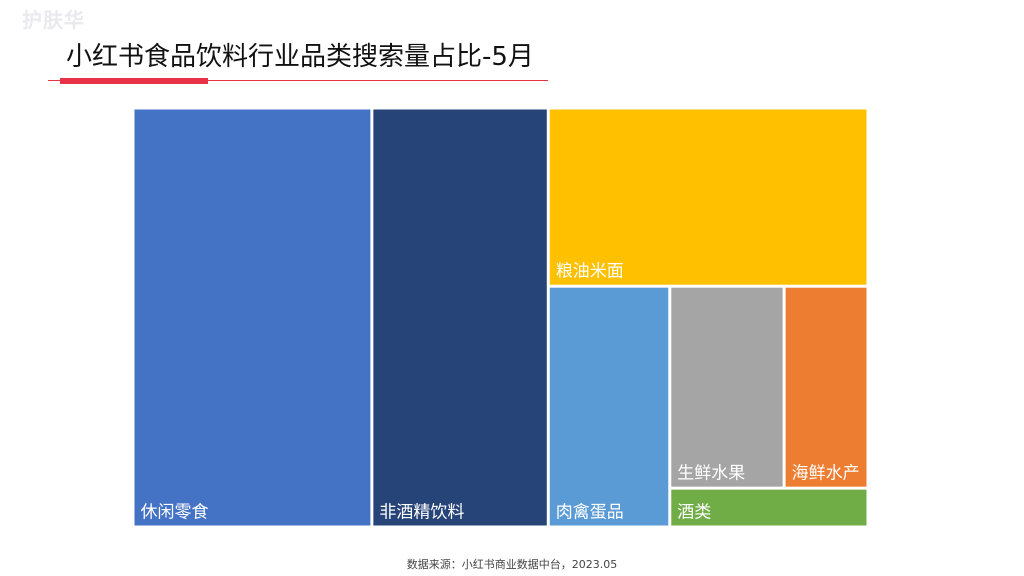 This screenshot has width=1024, height=576. I want to click on treemap-label-meat-eggs: 肉禽蛋品, so click(590, 513).